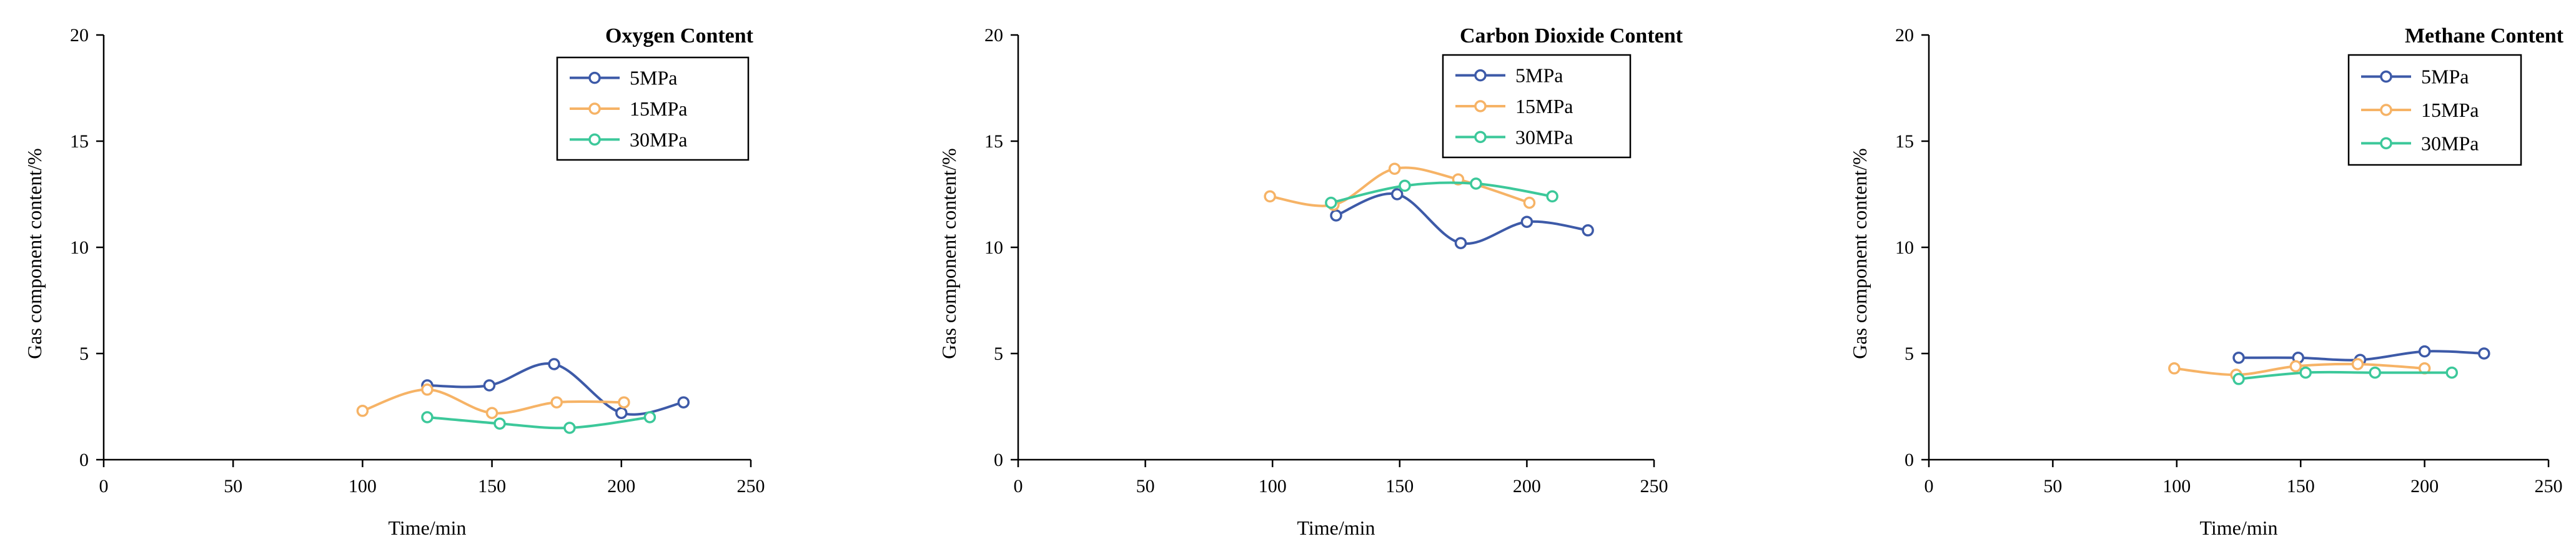  I want to click on chart-title: Carbon Dioxide Content, so click(1571, 35).